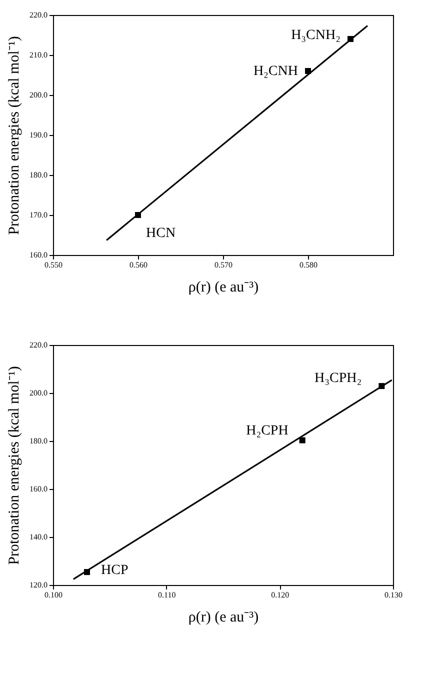 This screenshot has height=699, width=441. Describe the element at coordinates (39, 585) in the screenshot. I see `y-tick-label: 120.0` at that location.